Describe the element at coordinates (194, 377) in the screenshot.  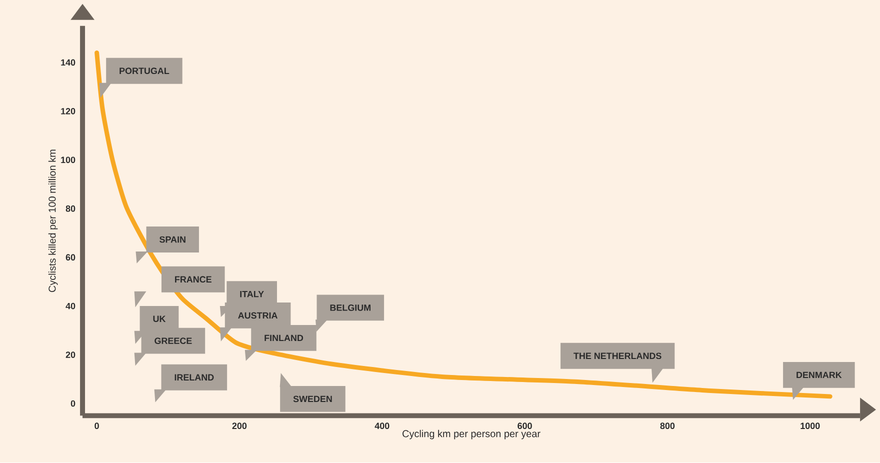
I see `annotation: IRELAND` at that location.